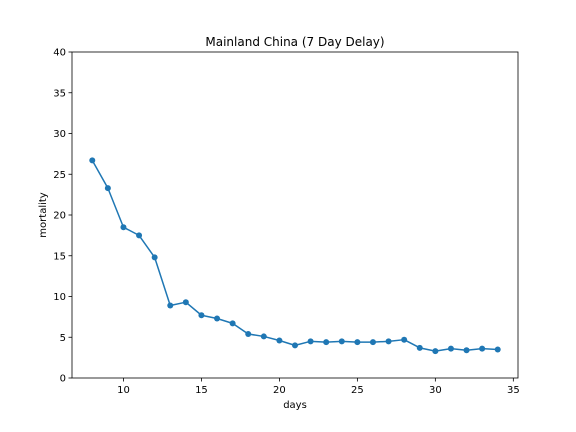 The height and width of the screenshot is (432, 576). What do you see at coordinates (63, 338) in the screenshot?
I see `y-tick-label: 5` at bounding box center [63, 338].